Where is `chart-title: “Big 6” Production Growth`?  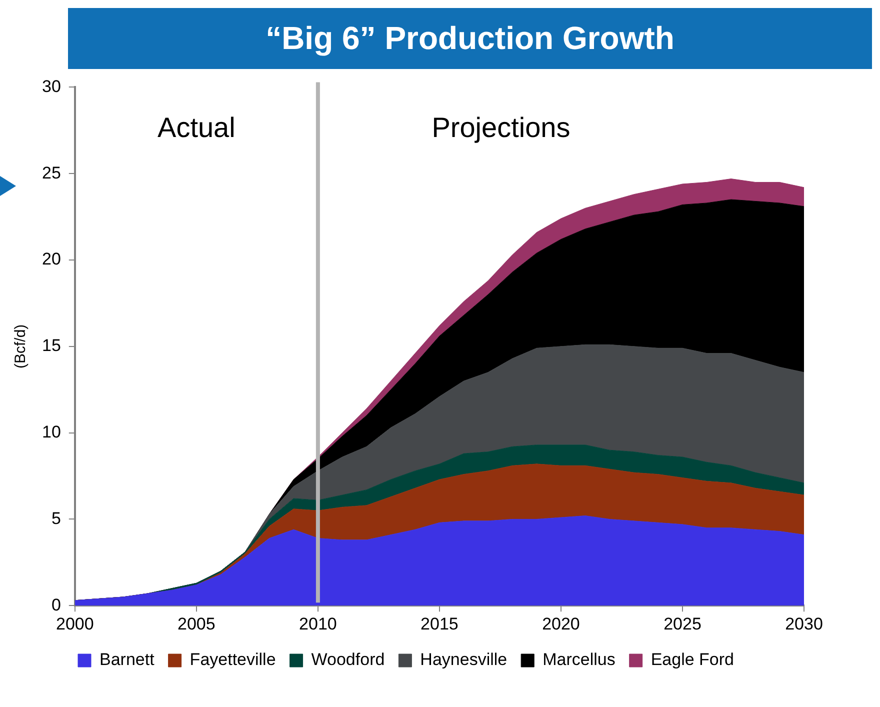 chart-title: “Big 6” Production Growth is located at coordinates (470, 38).